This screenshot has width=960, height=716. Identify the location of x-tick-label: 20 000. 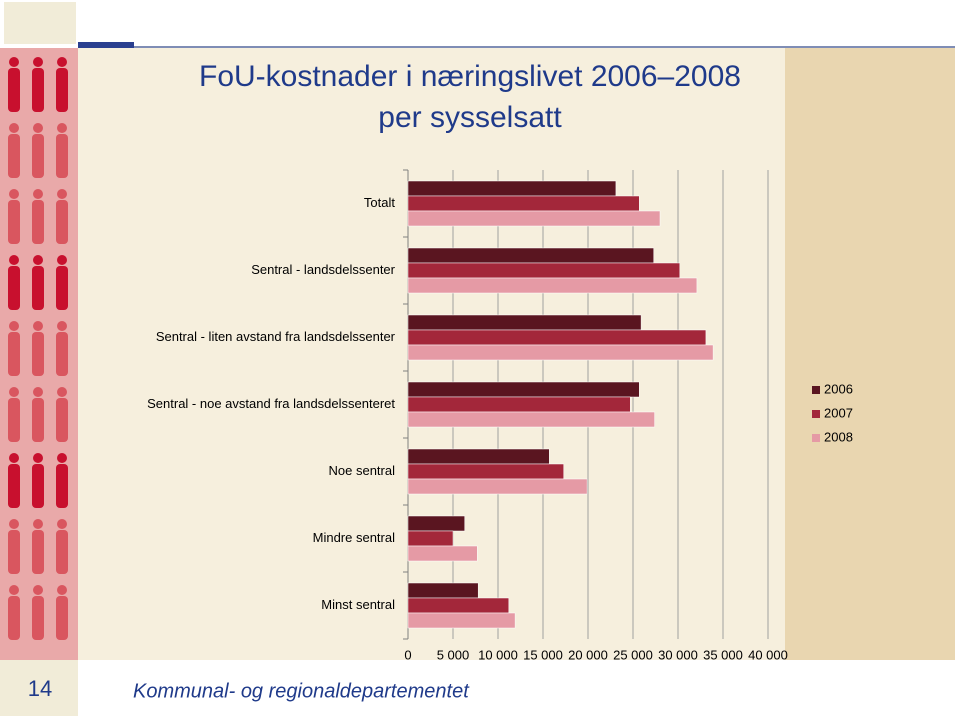
(588, 654).